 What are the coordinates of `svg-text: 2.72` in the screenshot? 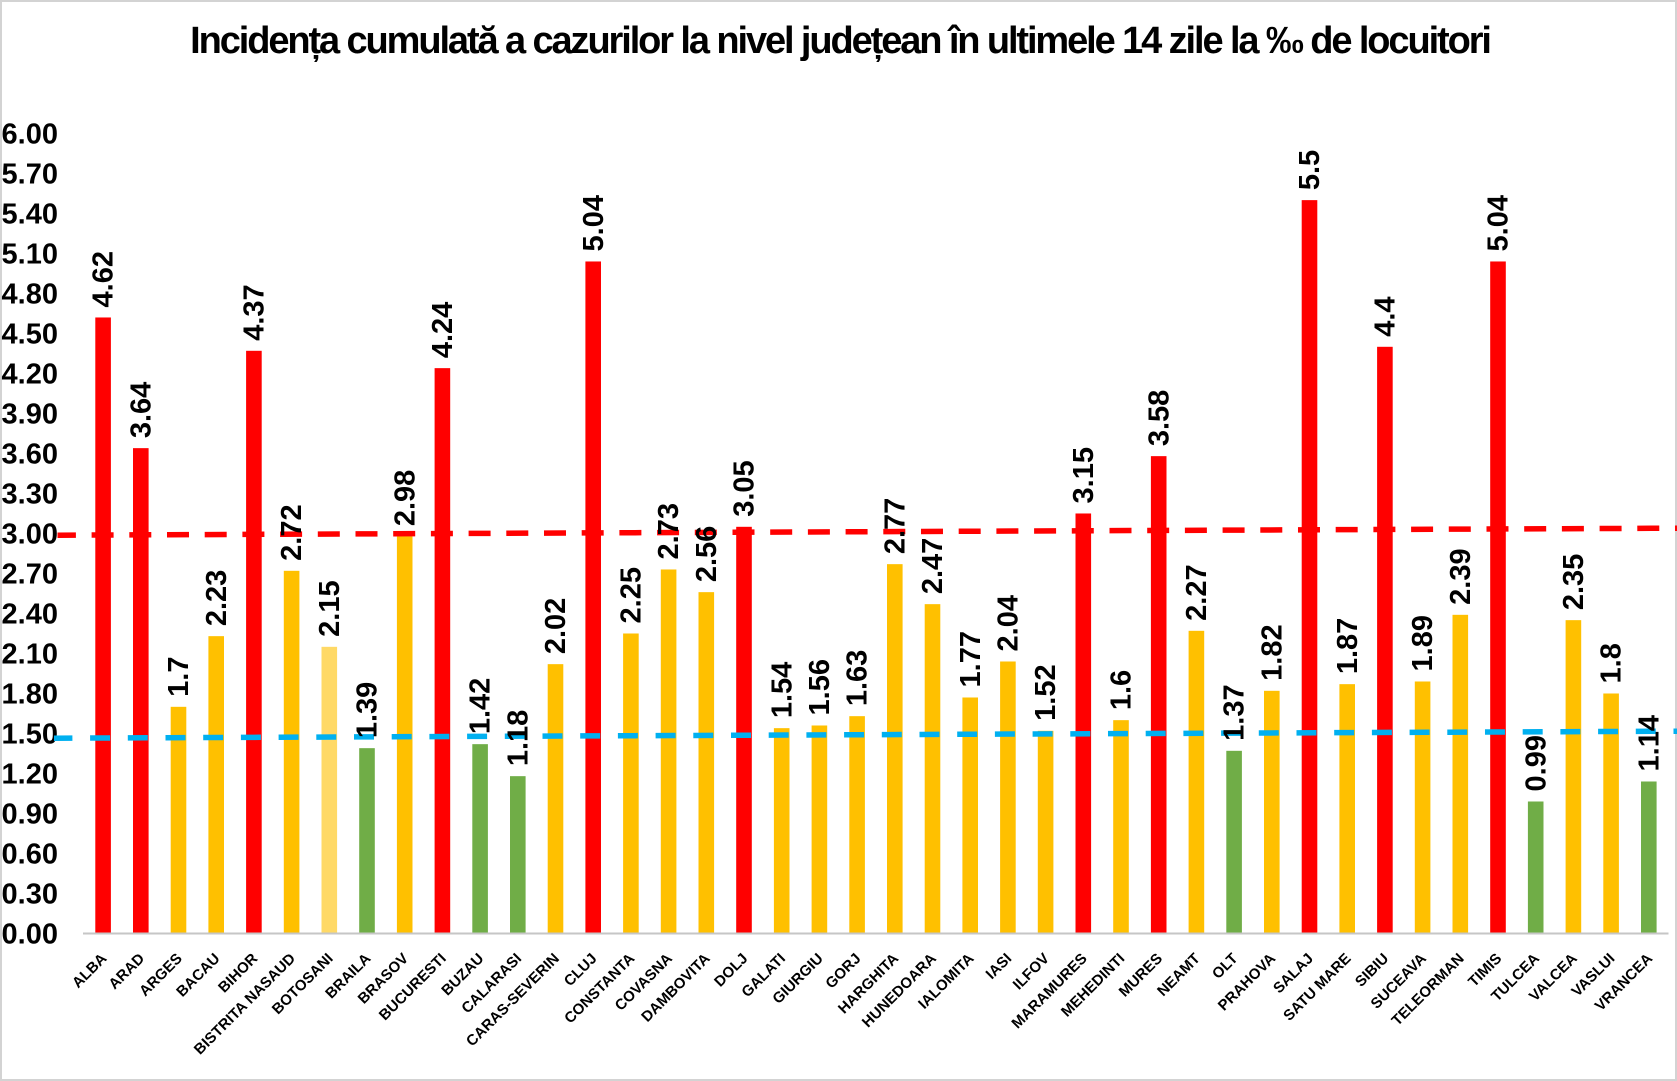 It's located at (292, 532).